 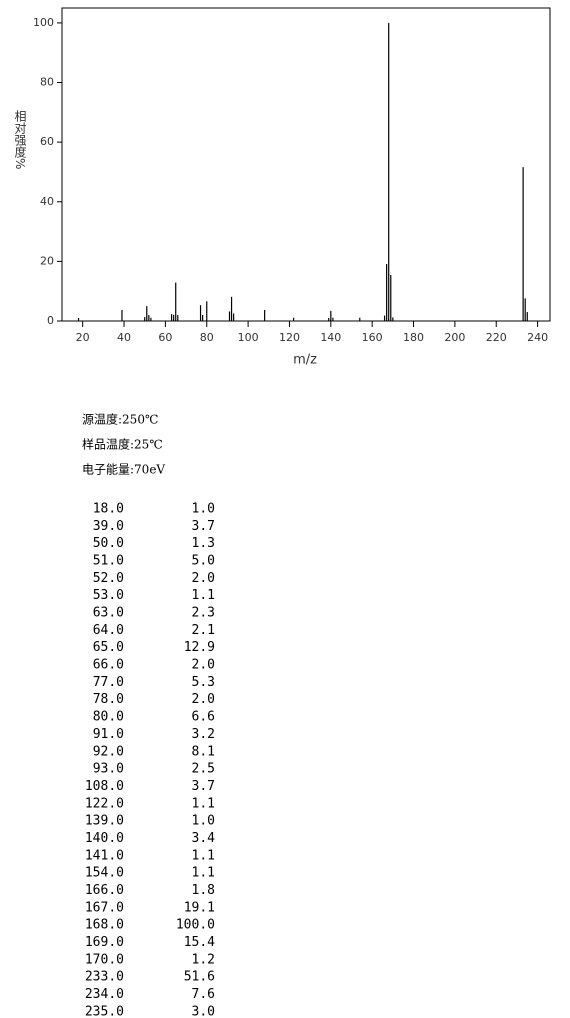 What do you see at coordinates (108, 717) in the screenshot?
I see `mz-cell: 80.0` at bounding box center [108, 717].